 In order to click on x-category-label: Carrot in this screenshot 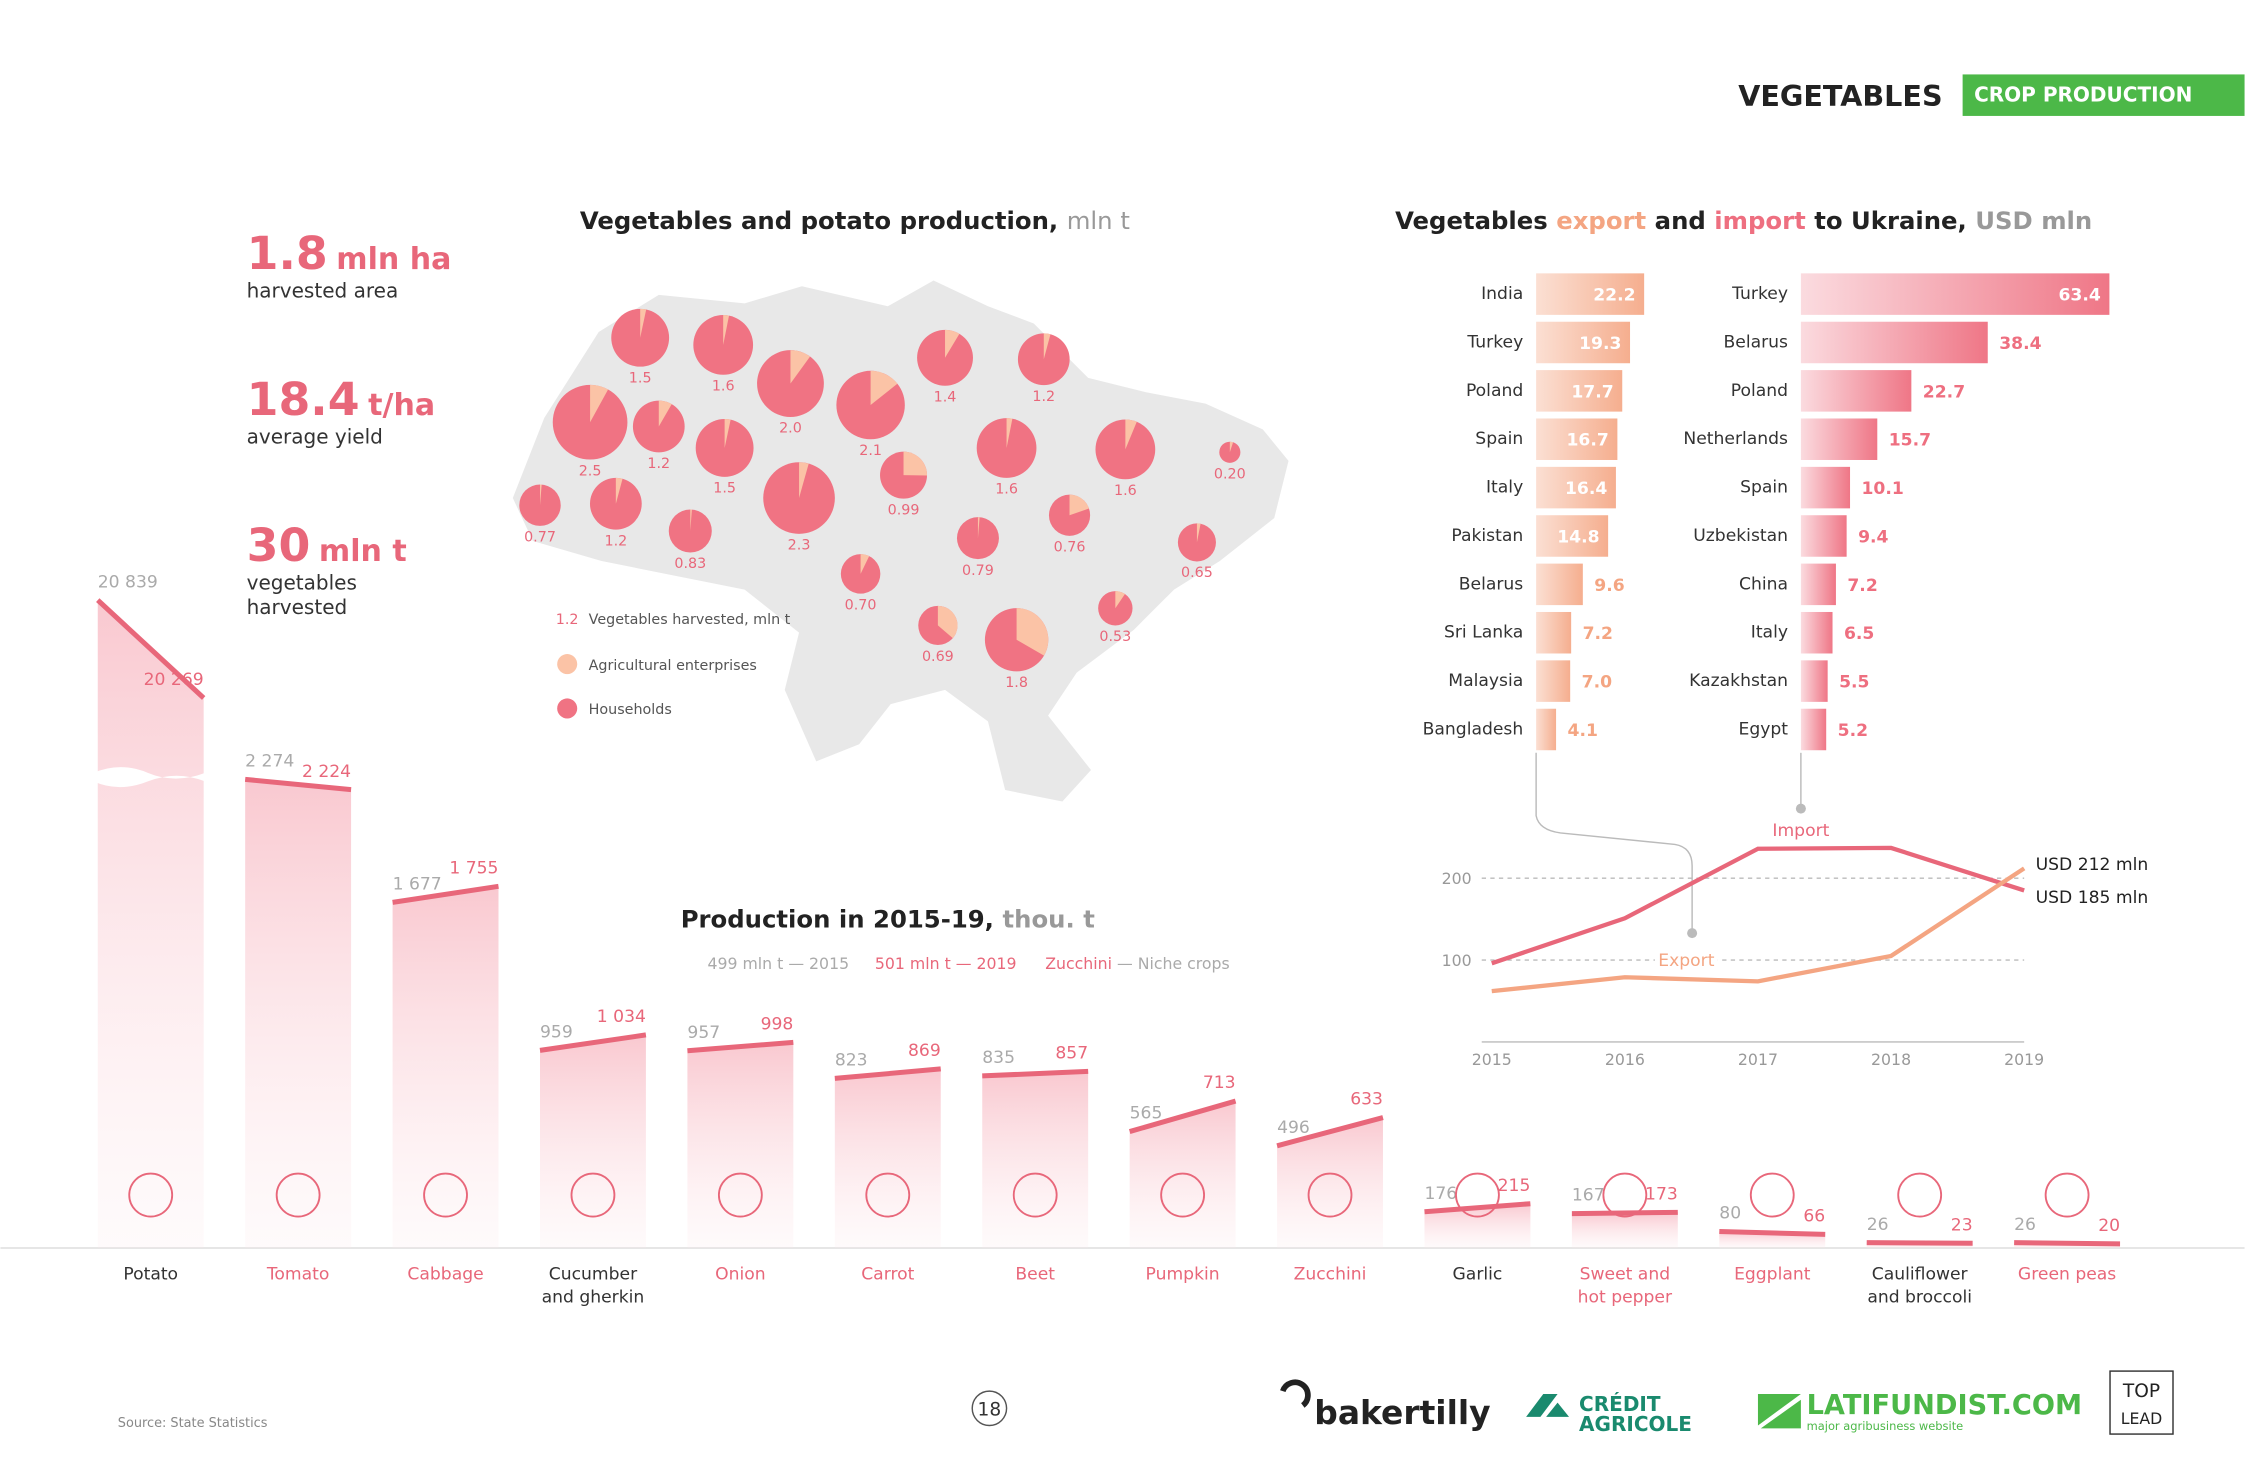, I will do `click(887, 1274)`.